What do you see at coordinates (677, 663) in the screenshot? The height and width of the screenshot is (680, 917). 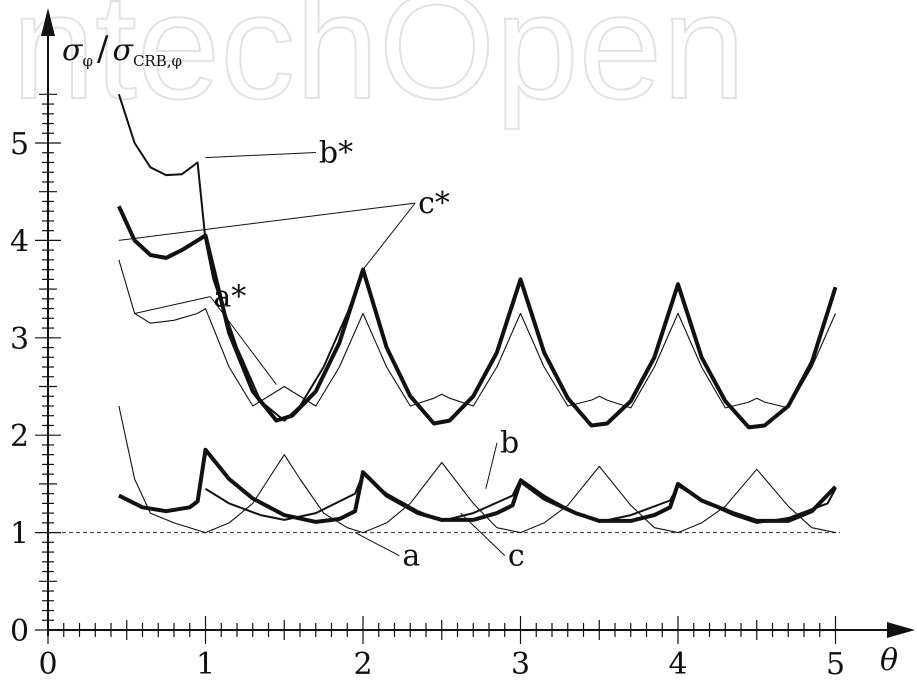 I see `x-tick-label: 4` at bounding box center [677, 663].